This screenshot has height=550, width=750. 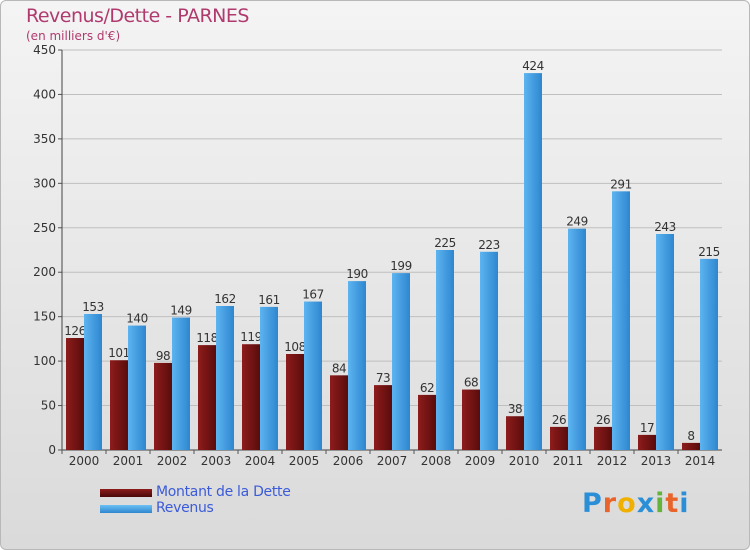 What do you see at coordinates (128, 461) in the screenshot?
I see `x-tick-label: 2001` at bounding box center [128, 461].